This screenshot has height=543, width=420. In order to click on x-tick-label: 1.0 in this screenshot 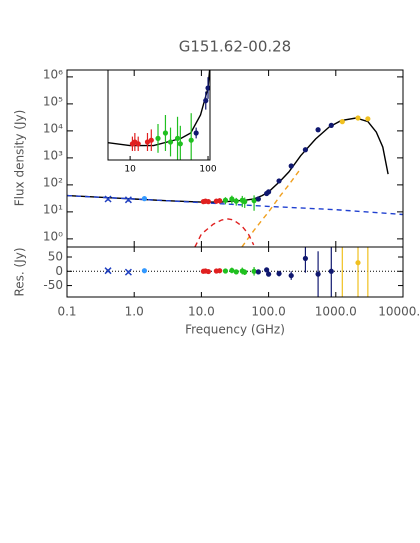, I will do `click(134, 312)`.